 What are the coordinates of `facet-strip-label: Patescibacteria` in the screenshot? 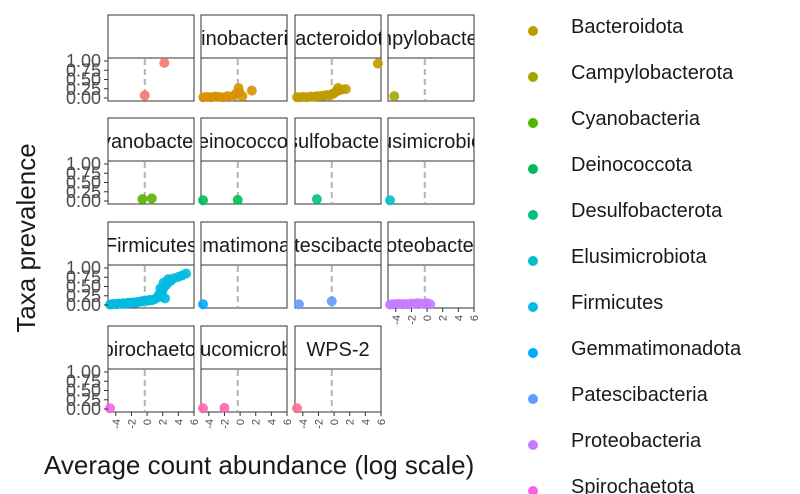 It's located at (339, 246).